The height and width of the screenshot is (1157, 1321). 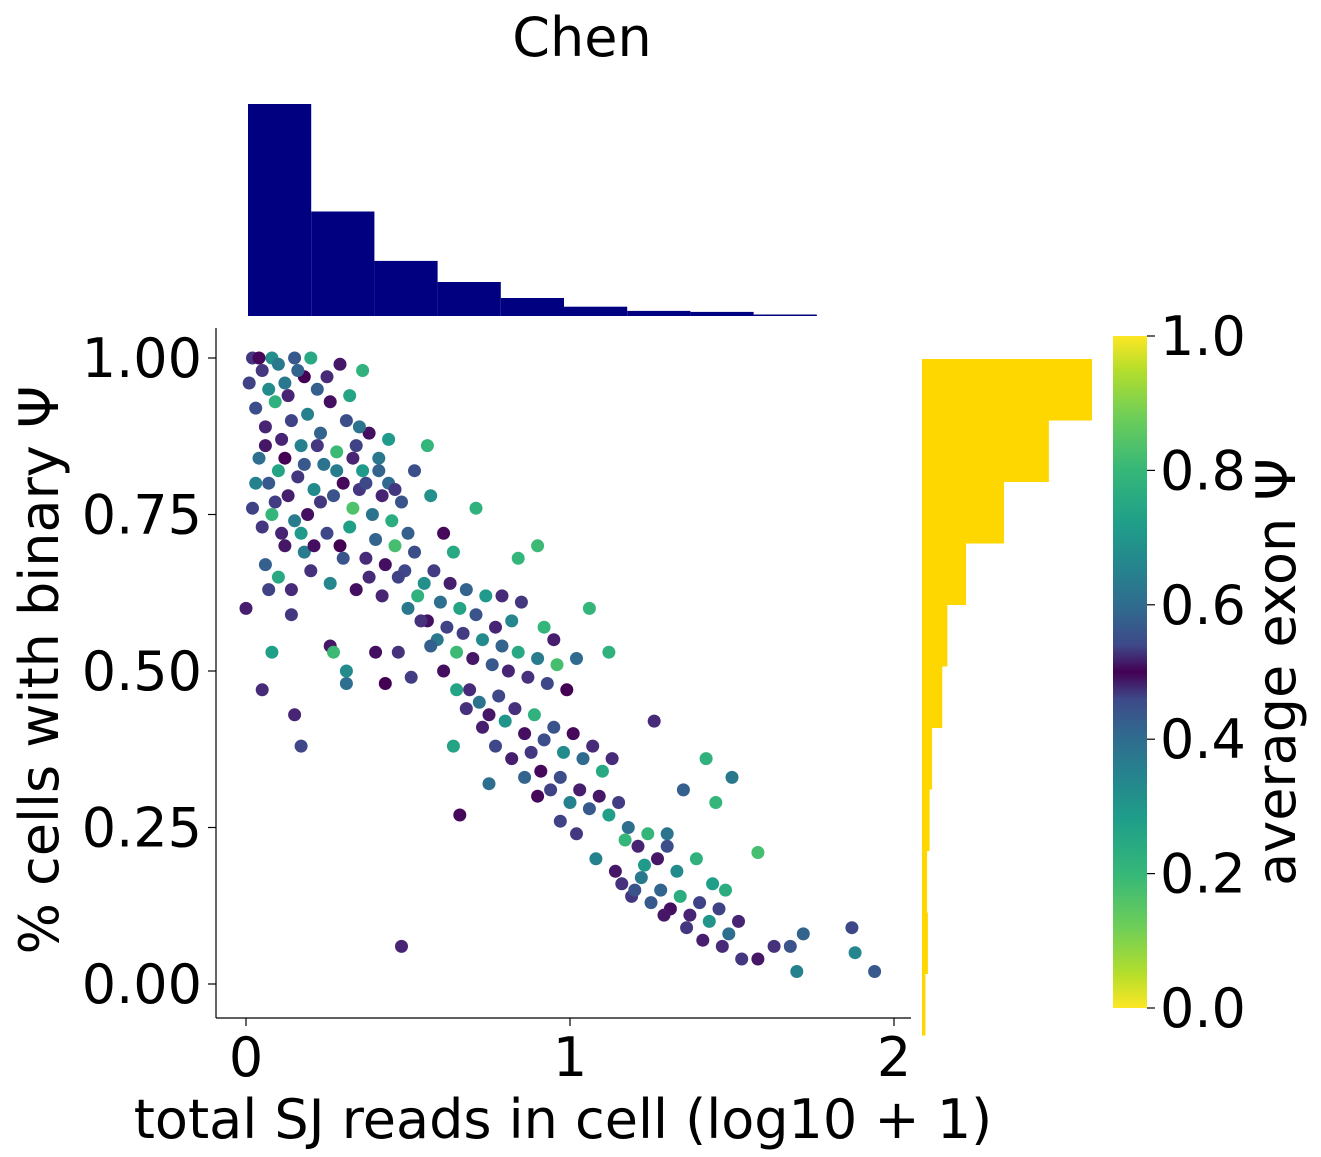 I want to click on x-tick-label: 0, so click(x=246, y=1057).